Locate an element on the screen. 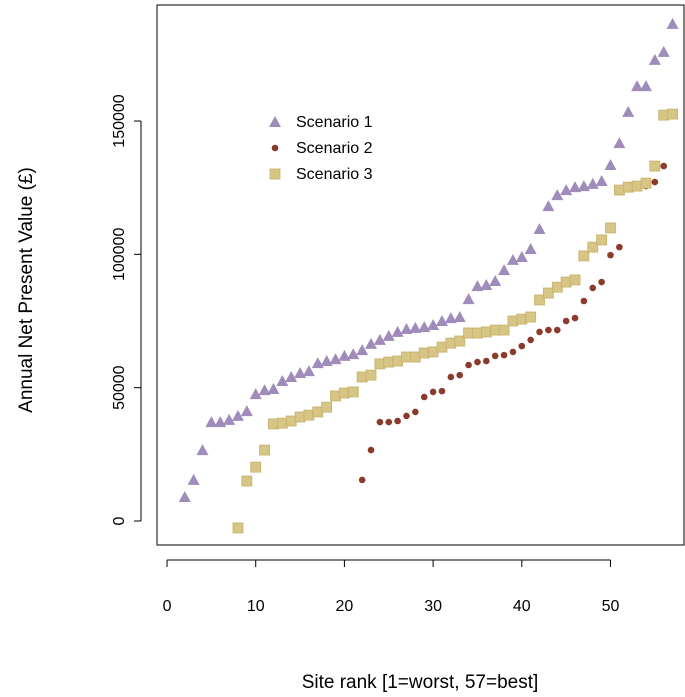 The height and width of the screenshot is (697, 685). x-tick-label: 20 is located at coordinates (345, 606).